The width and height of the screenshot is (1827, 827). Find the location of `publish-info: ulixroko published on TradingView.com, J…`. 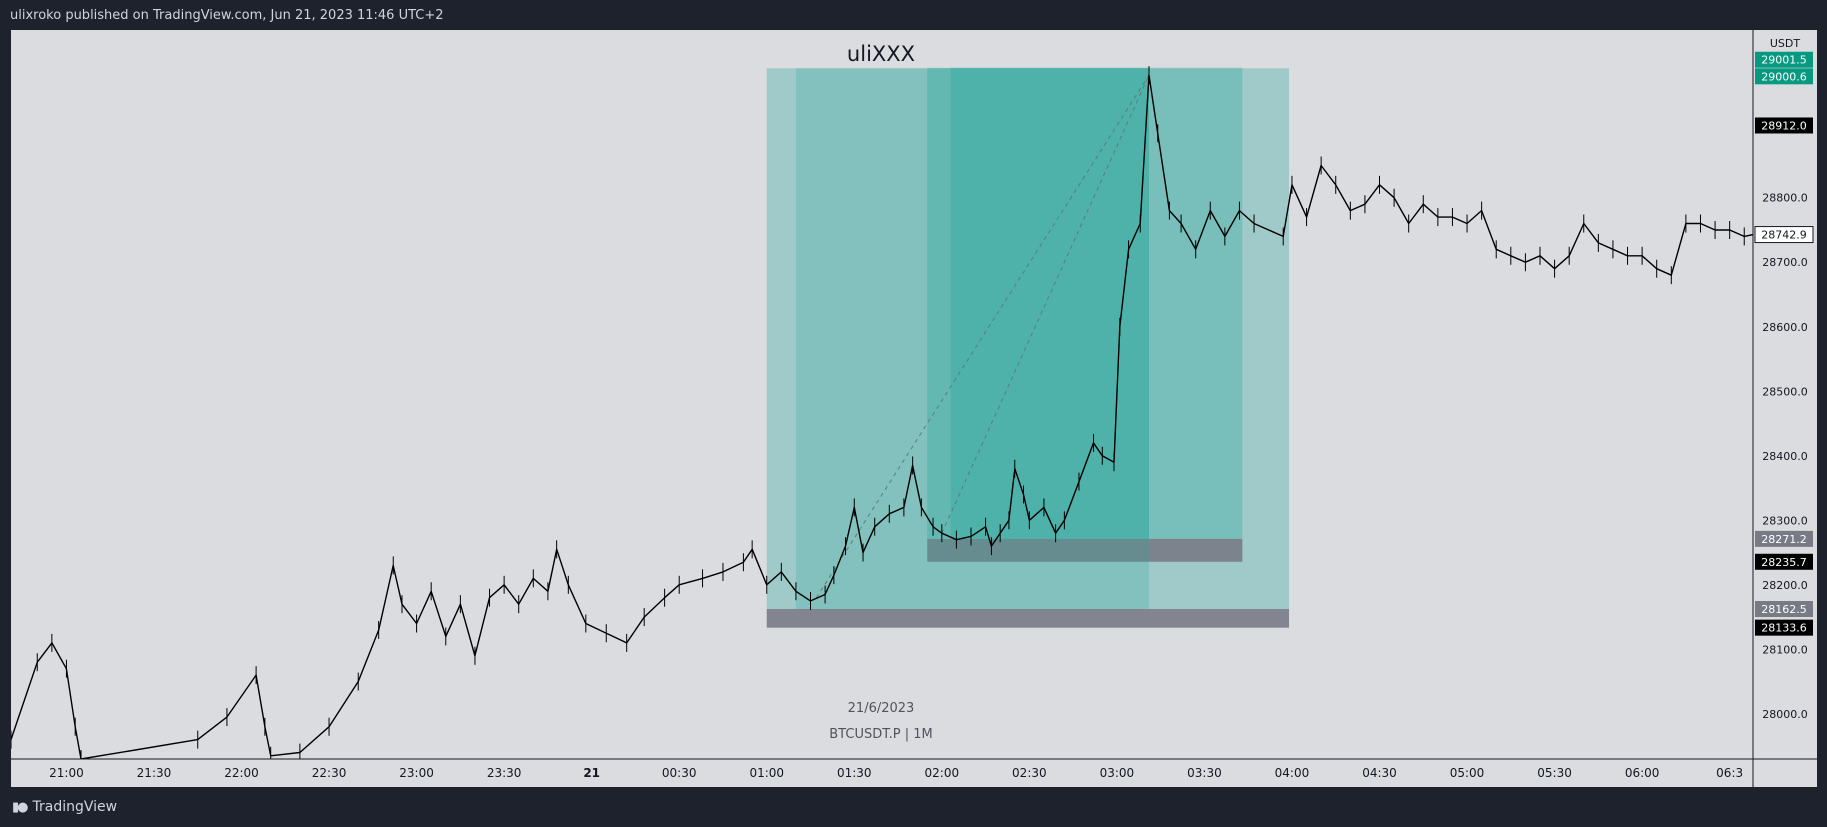

publish-info: ulixroko published on TradingView.com, J… is located at coordinates (227, 15).